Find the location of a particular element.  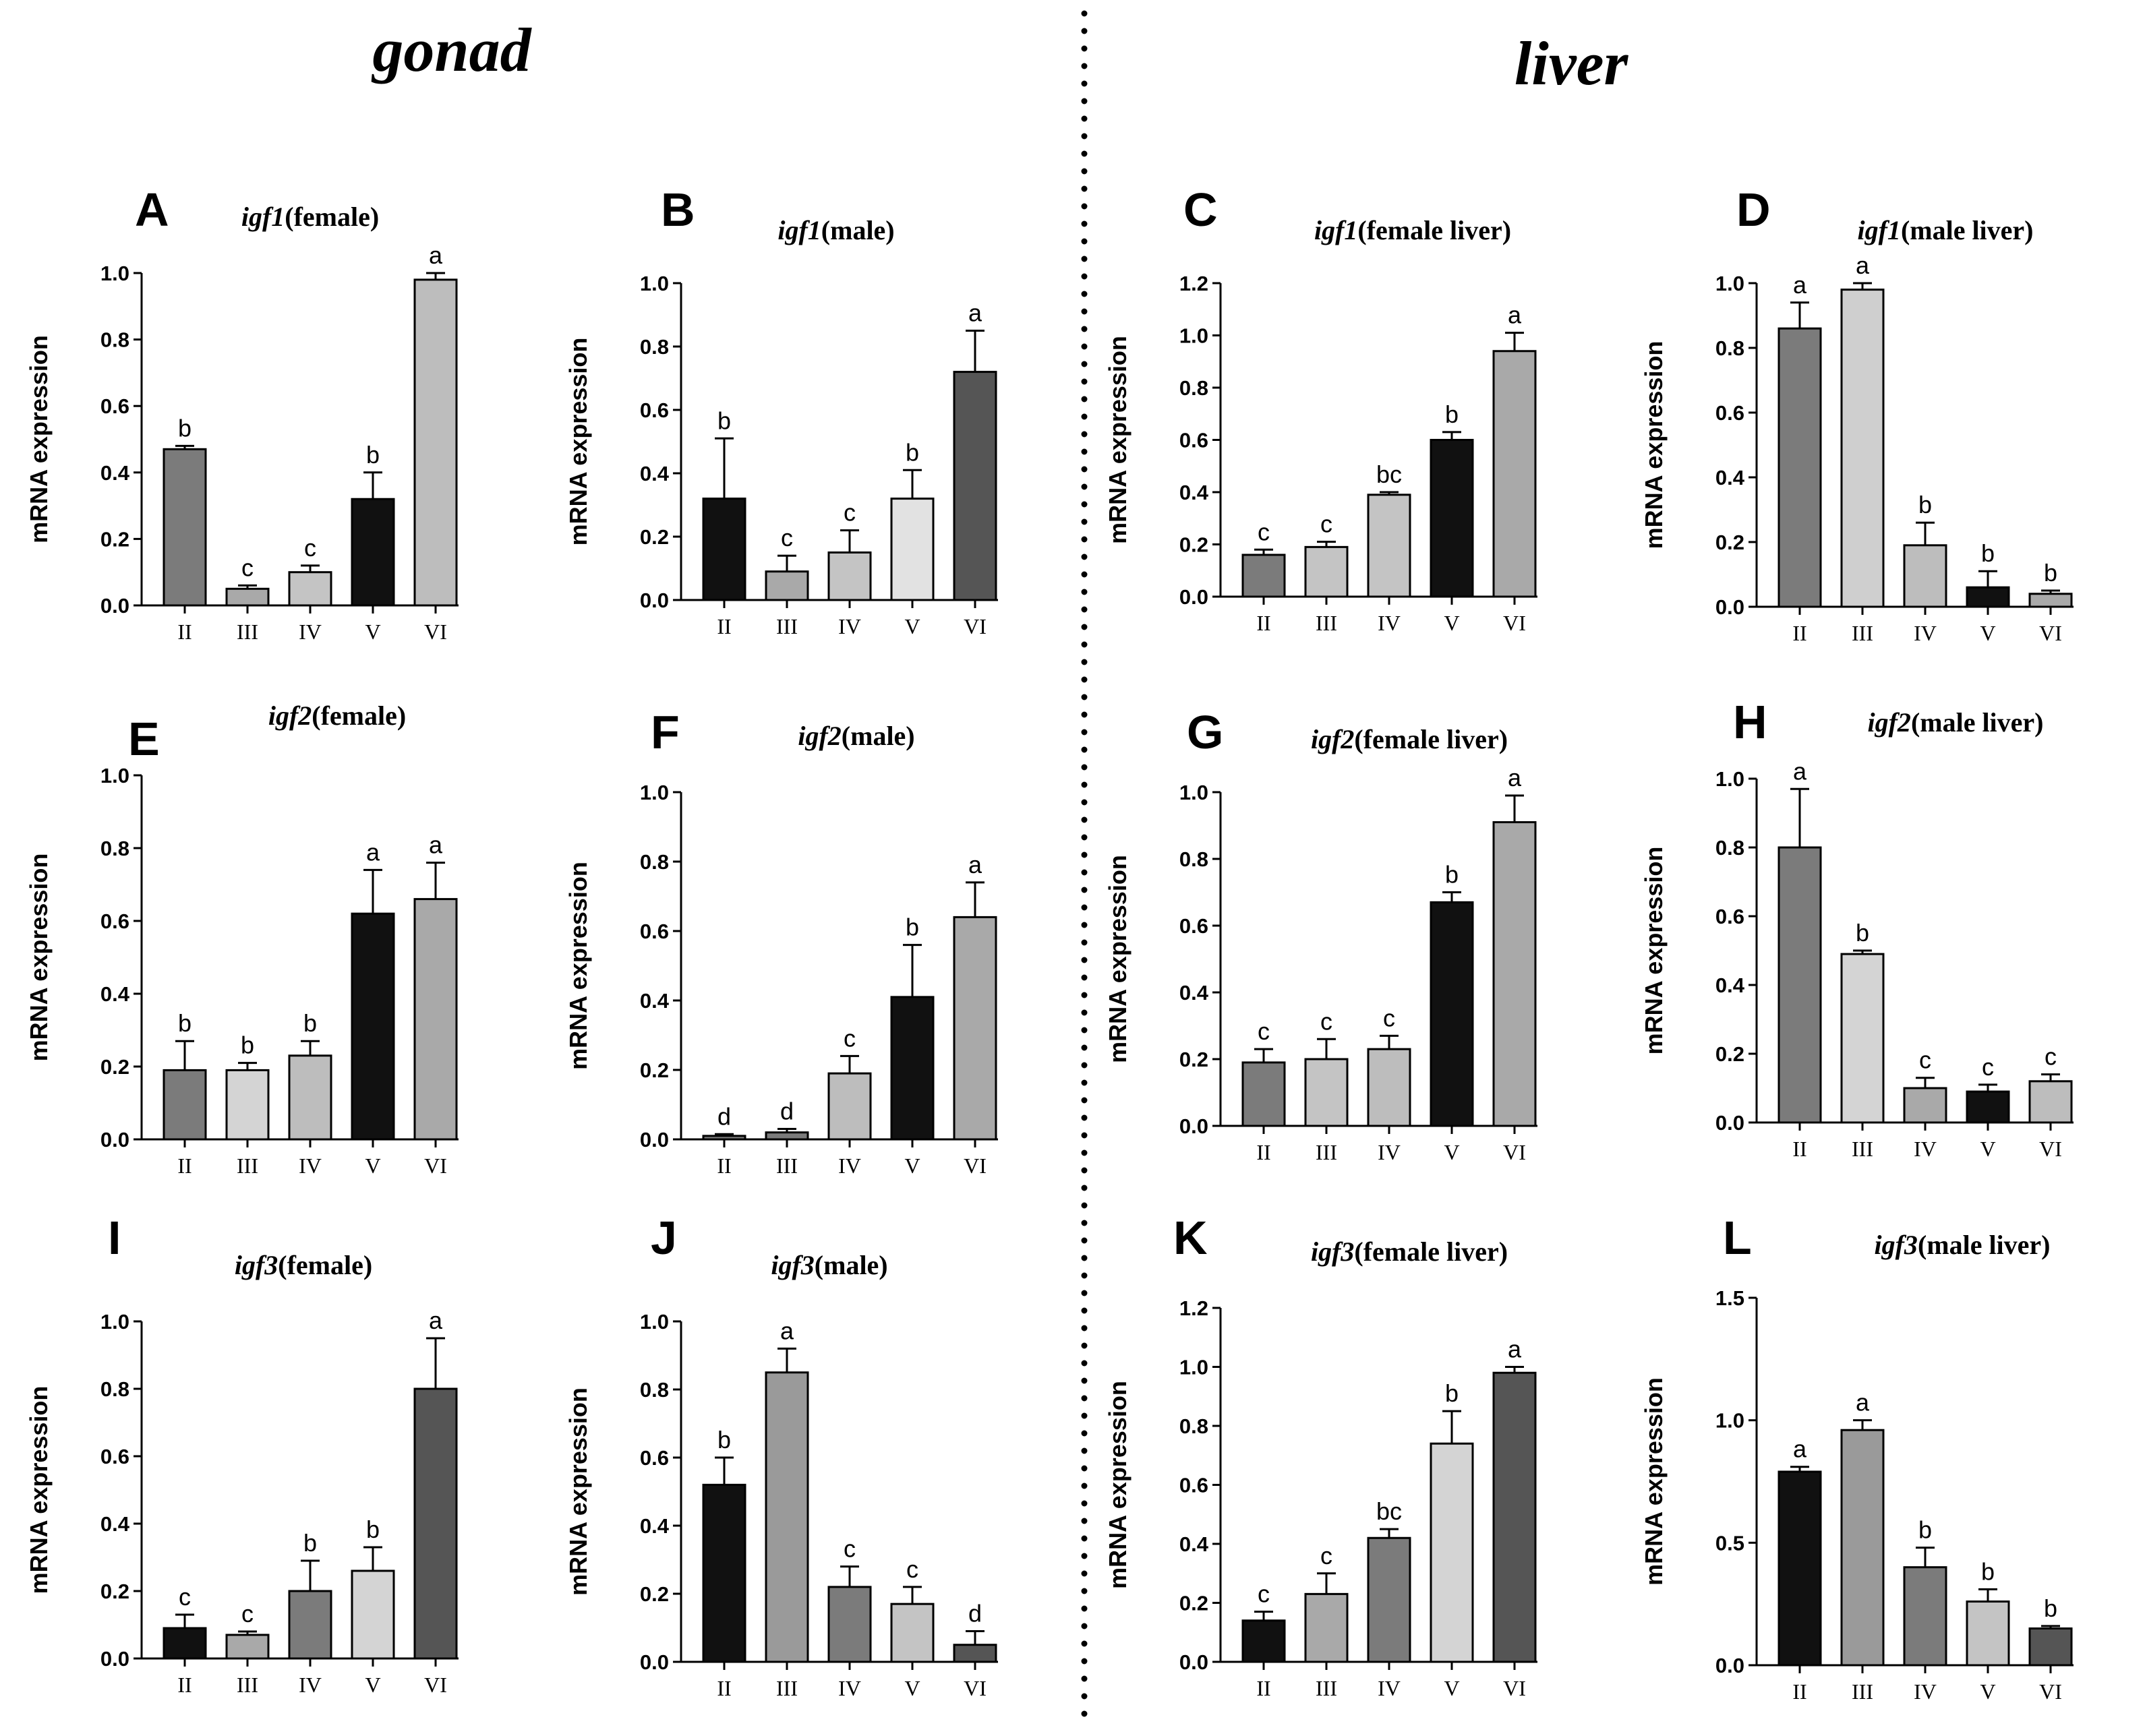

bar-i-V is located at coordinates (373, 1614).